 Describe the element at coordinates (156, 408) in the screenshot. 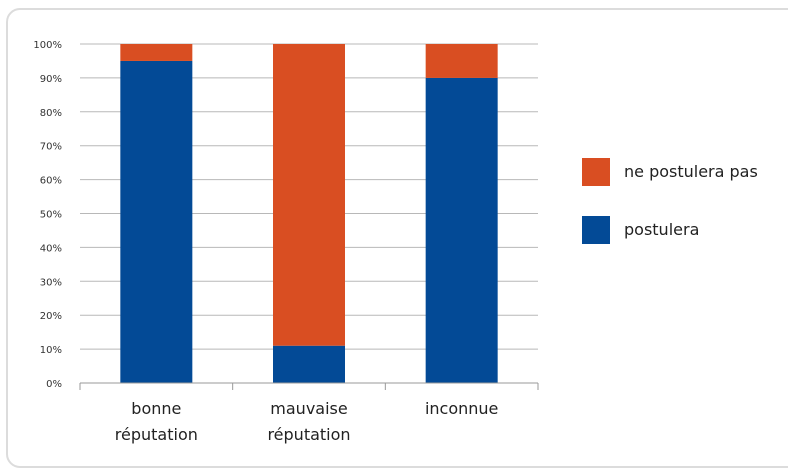

I see `category-label: bonne` at that location.